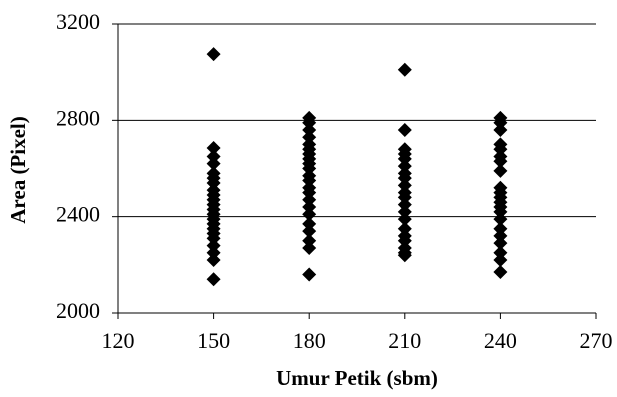 This screenshot has width=617, height=397. I want to click on x-tick-label: 240, so click(500, 340).